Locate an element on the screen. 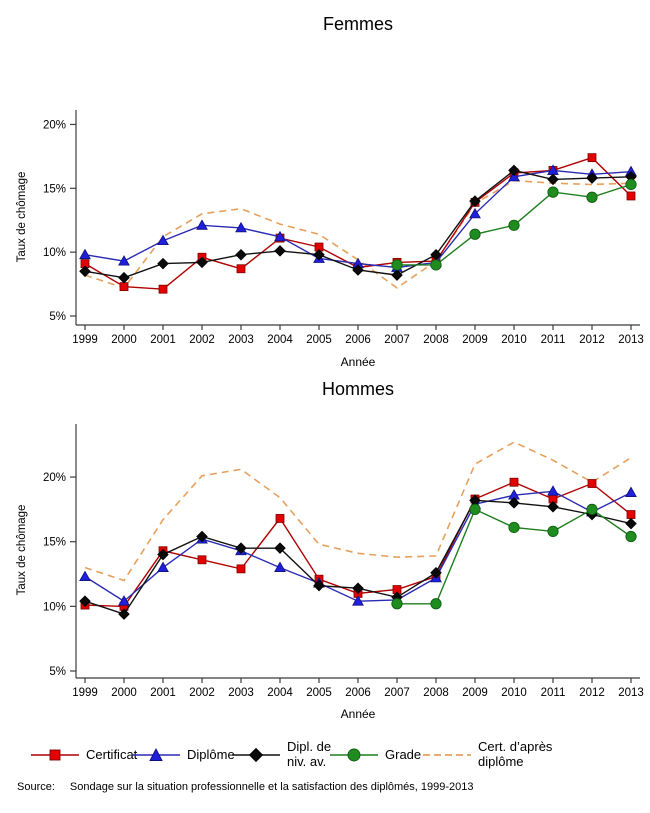 This screenshot has height=813, width=650. legend-label-line2: niv. av. is located at coordinates (307, 761).